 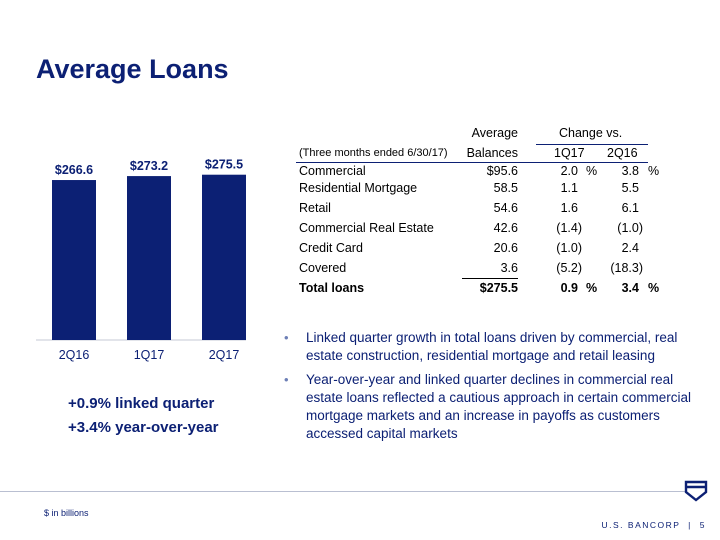 What do you see at coordinates (505, 248) in the screenshot?
I see `row-balance-credit-card: 20.6` at bounding box center [505, 248].